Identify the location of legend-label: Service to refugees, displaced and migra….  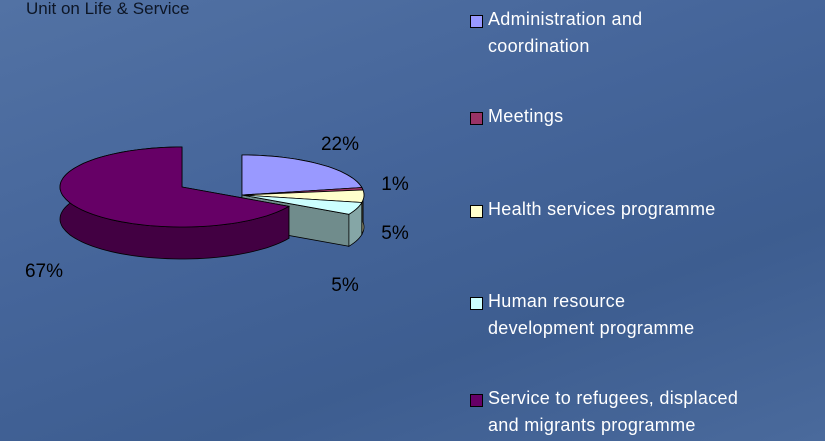
(613, 411).